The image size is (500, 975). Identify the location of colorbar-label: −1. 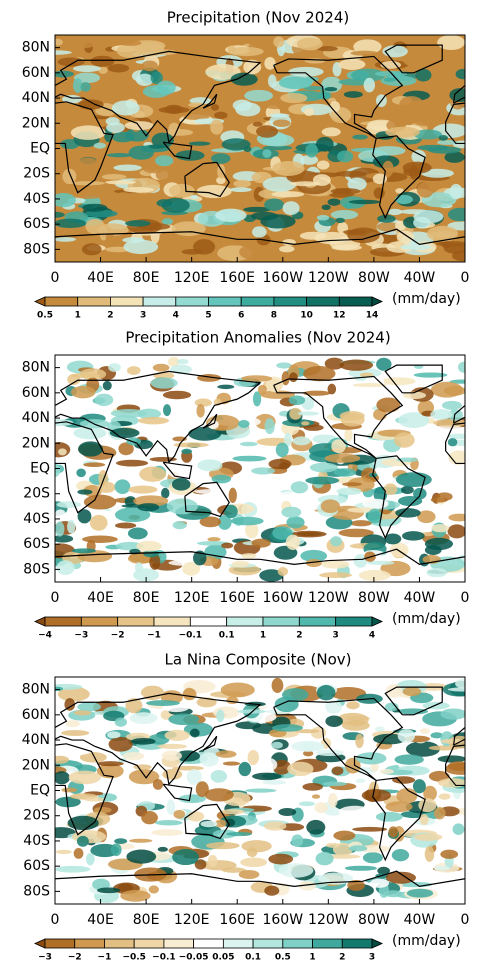
(154, 636).